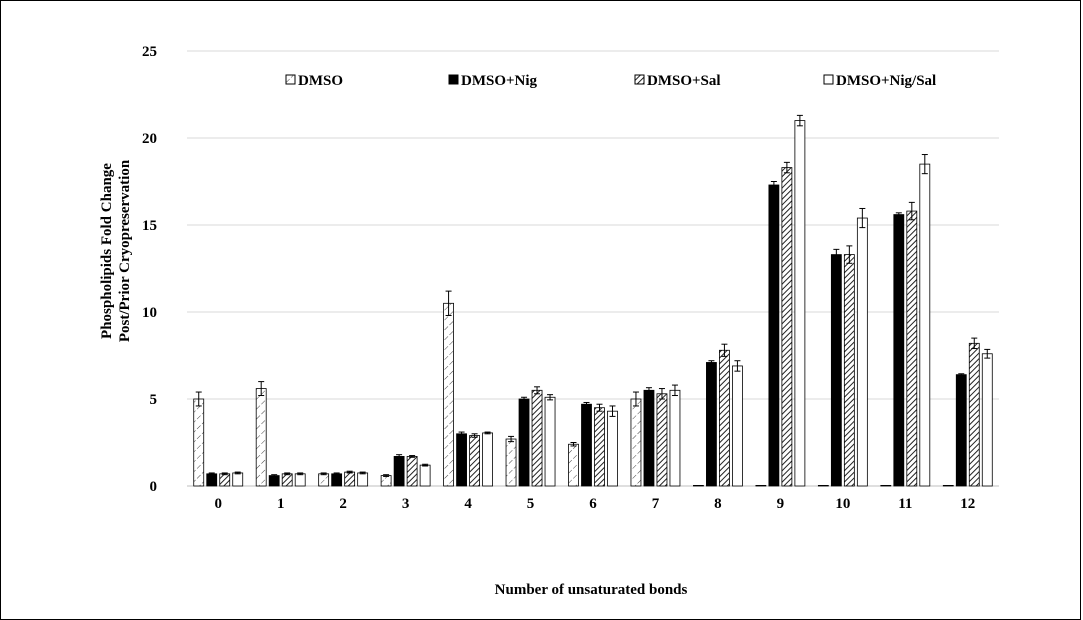 This screenshot has width=1083, height=620. I want to click on x-tick-label: 9, so click(781, 504).